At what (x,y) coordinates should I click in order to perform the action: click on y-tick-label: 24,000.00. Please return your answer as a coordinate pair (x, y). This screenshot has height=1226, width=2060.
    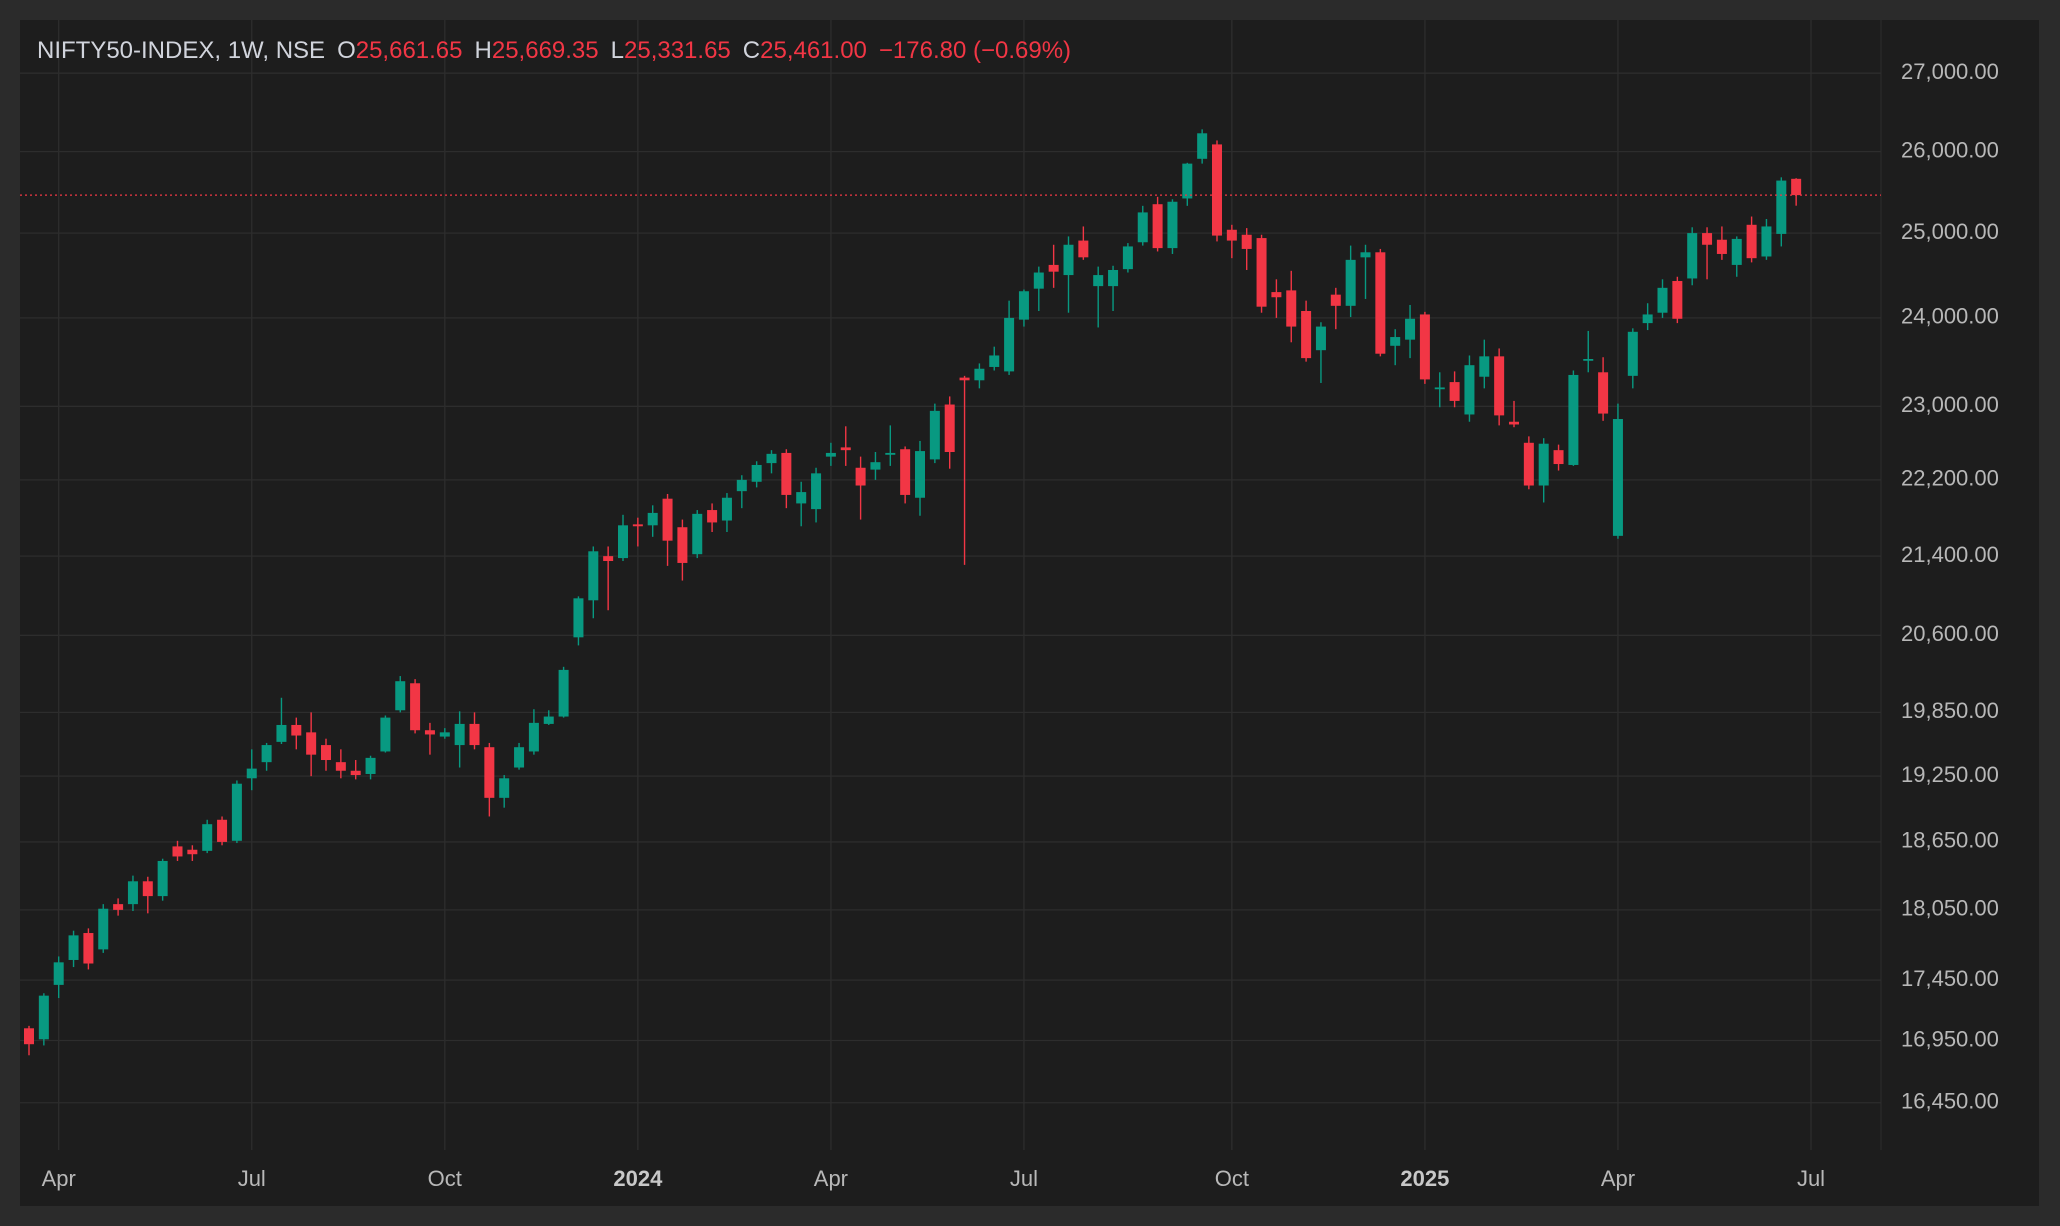
    Looking at the image, I should click on (1950, 316).